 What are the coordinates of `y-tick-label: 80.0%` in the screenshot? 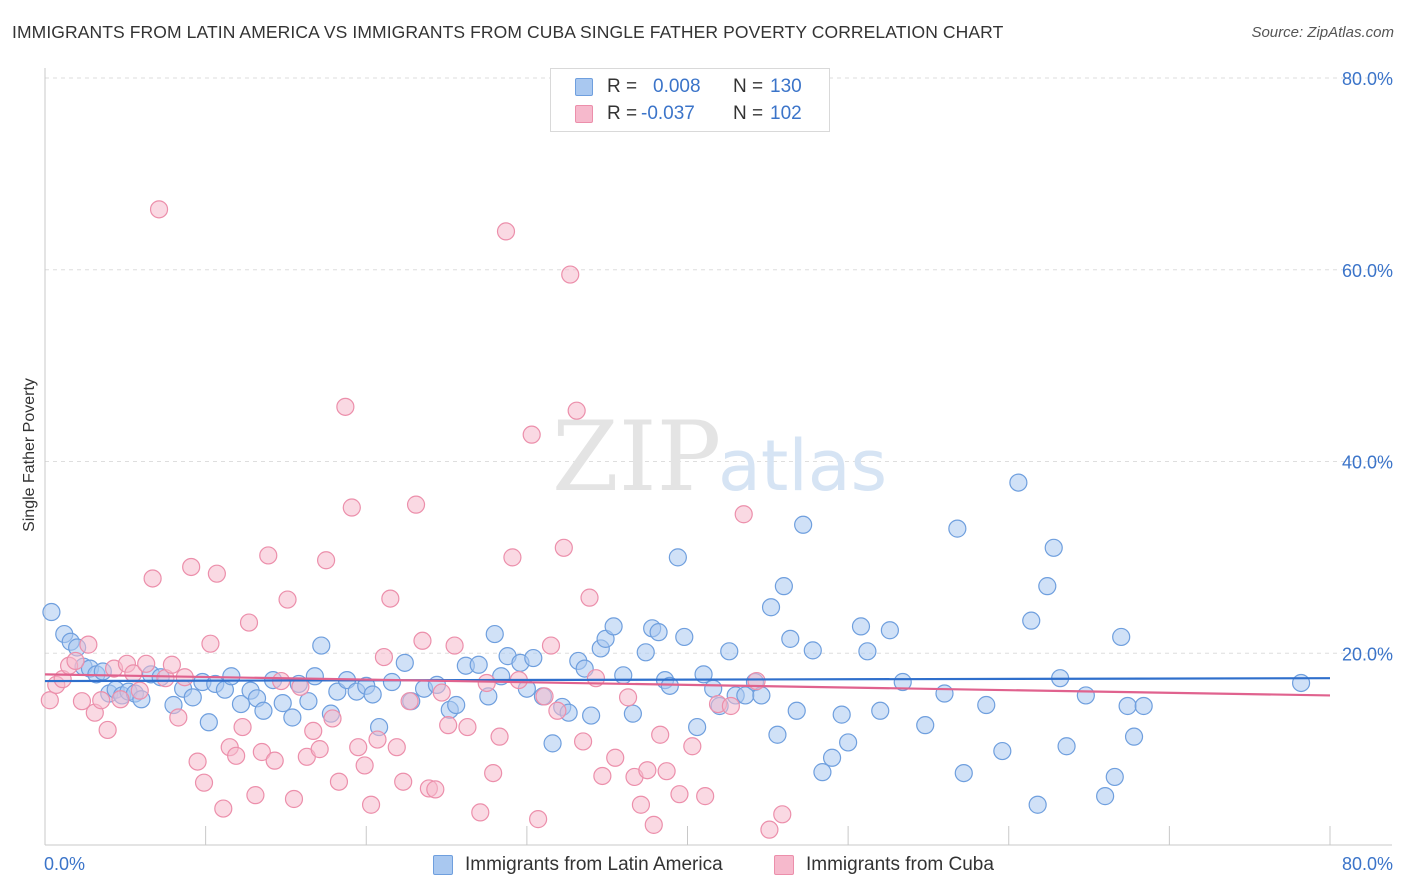 It's located at (1367, 79).